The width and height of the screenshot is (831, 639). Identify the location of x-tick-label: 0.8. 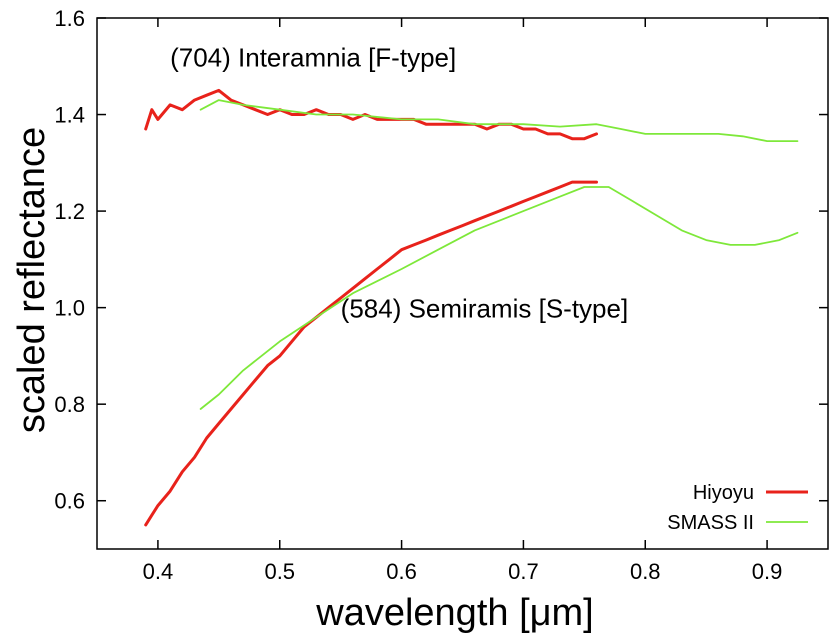
(645, 571).